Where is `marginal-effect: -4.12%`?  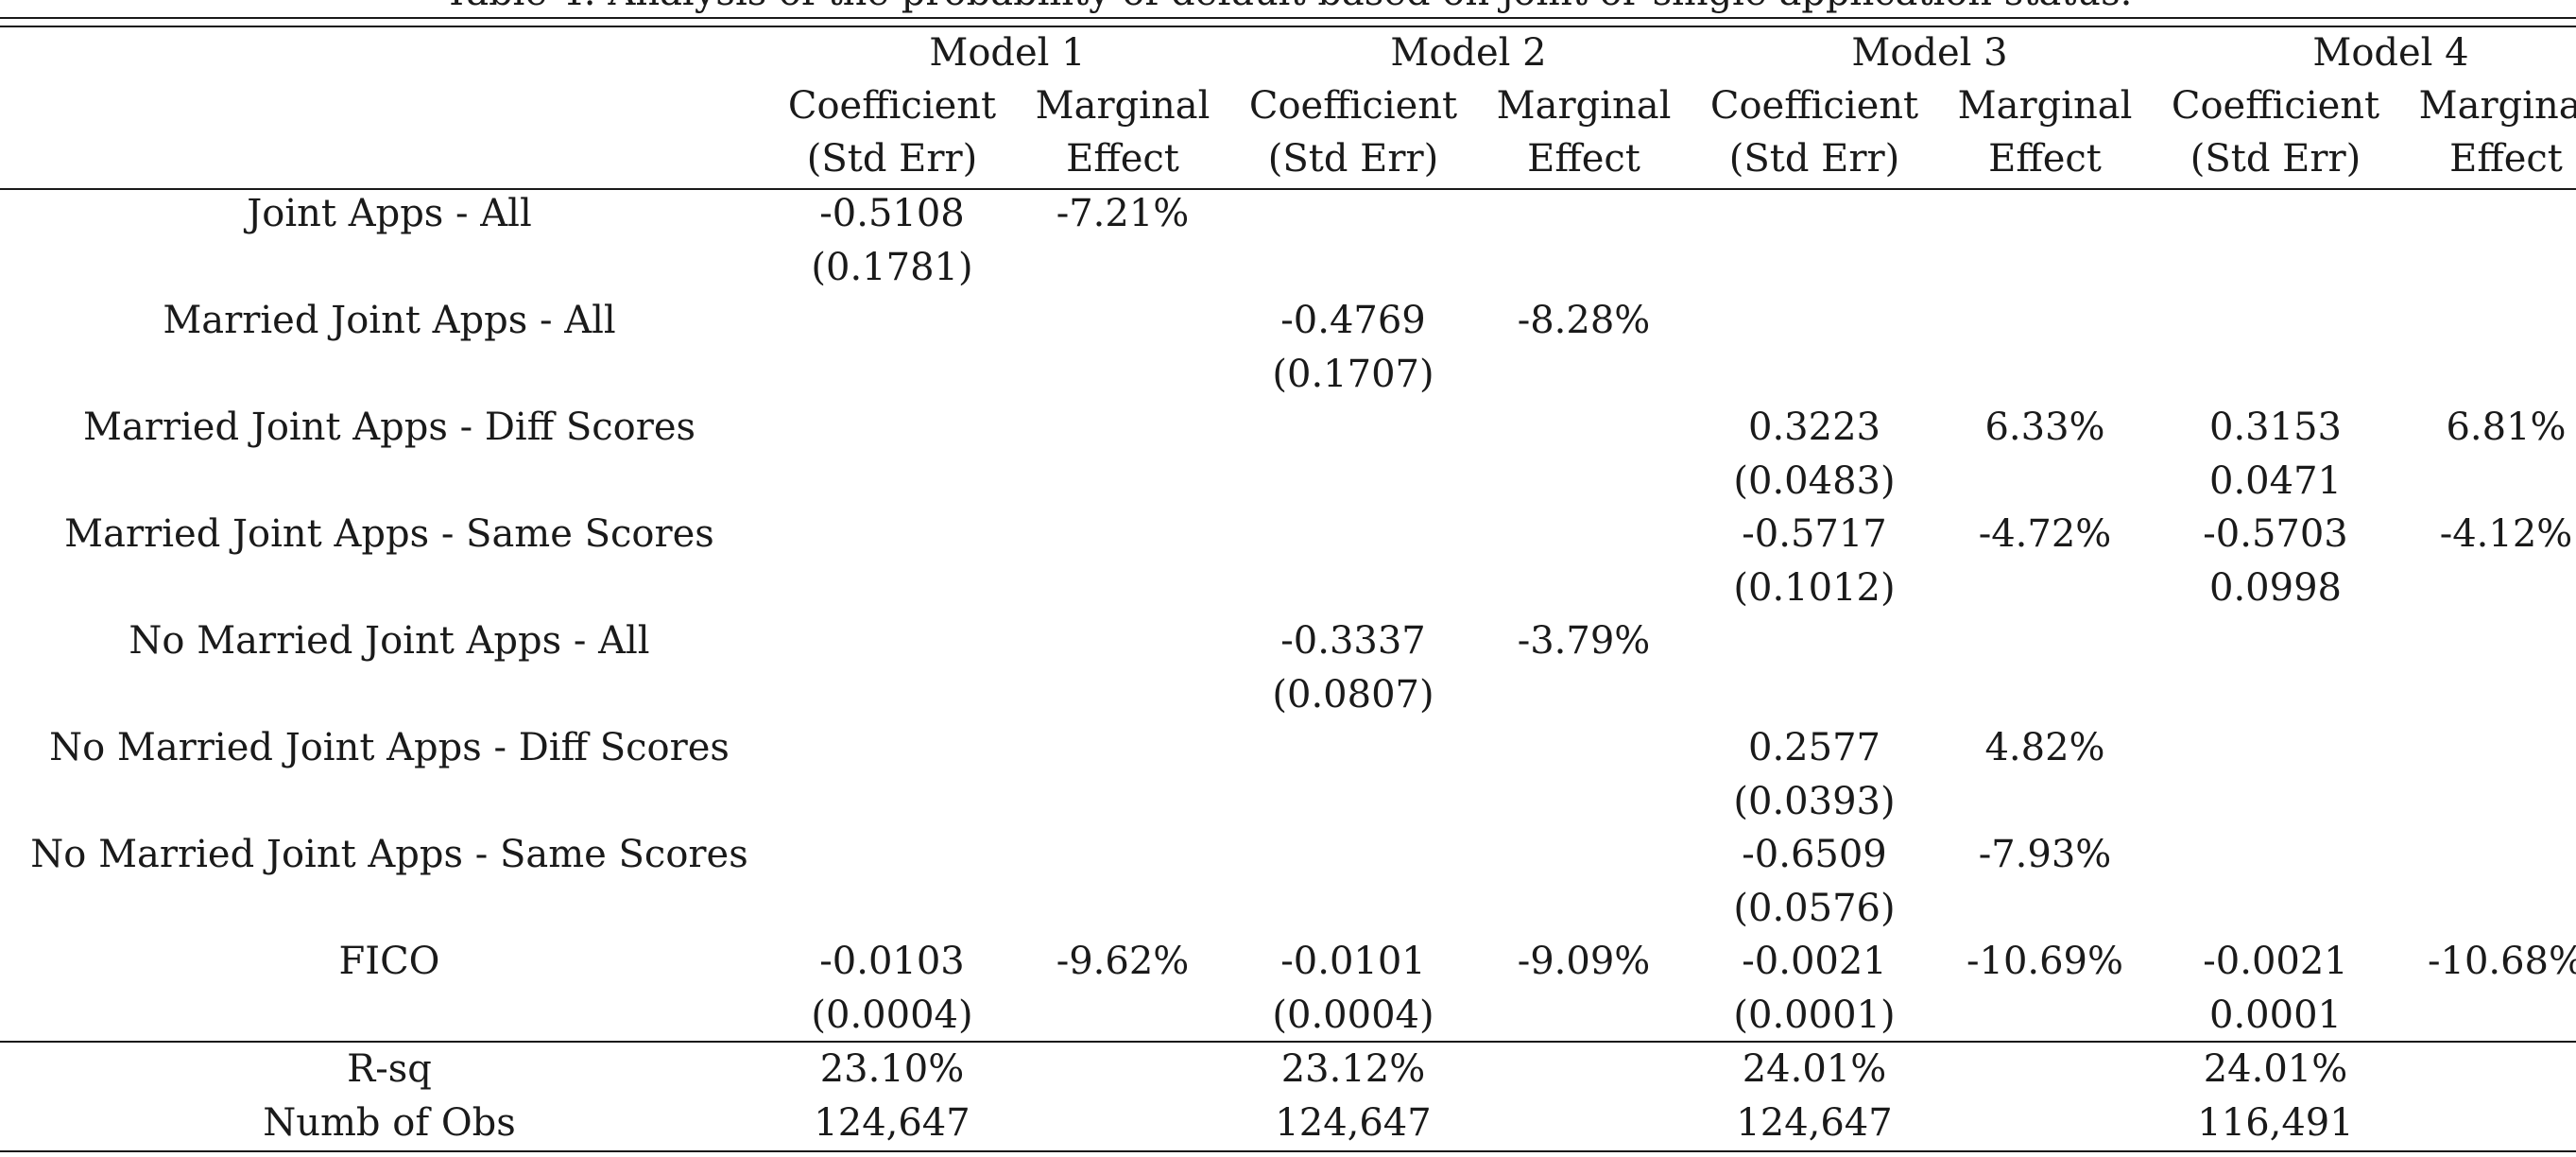 marginal-effect: -4.12% is located at coordinates (2506, 534).